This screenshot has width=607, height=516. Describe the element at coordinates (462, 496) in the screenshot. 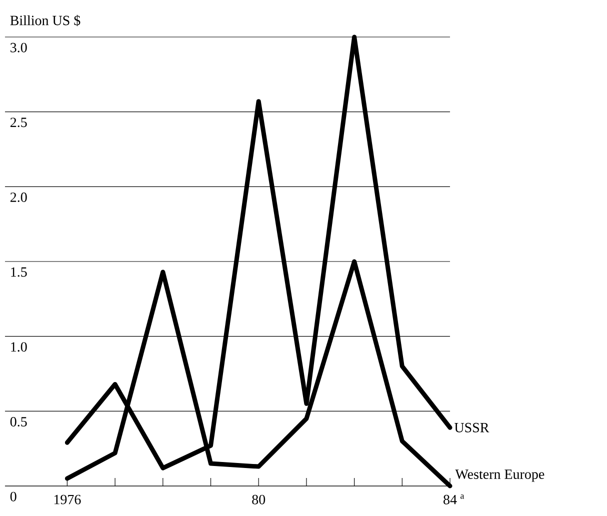

I see `text: a` at that location.